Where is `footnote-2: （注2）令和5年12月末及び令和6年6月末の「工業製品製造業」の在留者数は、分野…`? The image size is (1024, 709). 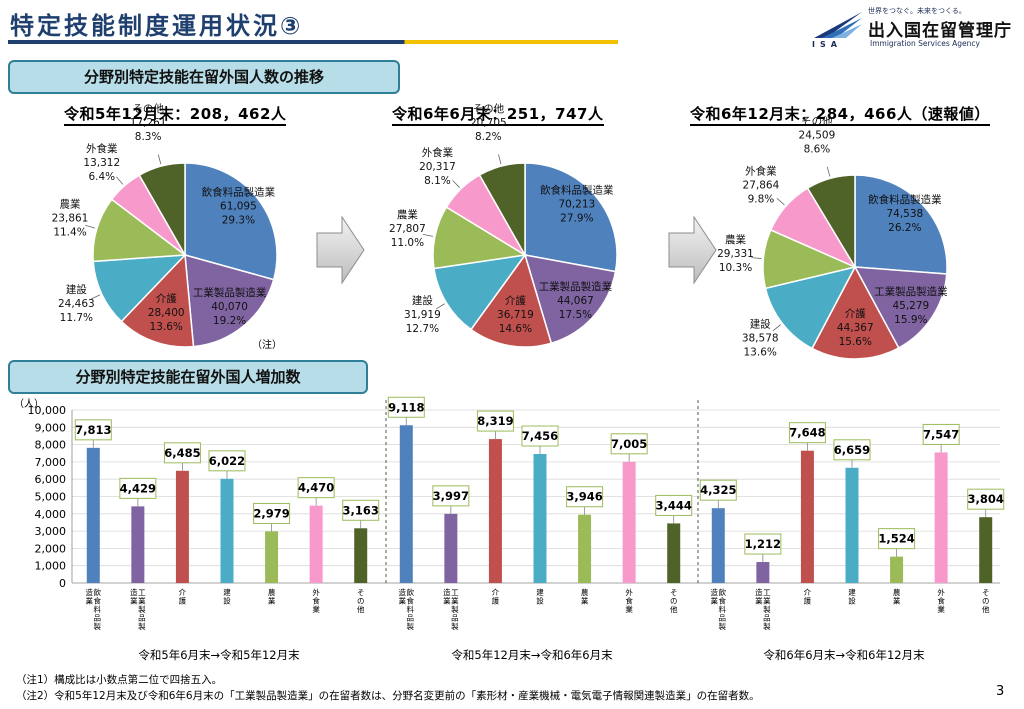
footnote-2: （注2）令和5年12月末及び令和6年6月末の「工業製品製造業」の在留者数は、分野… is located at coordinates (388, 696).